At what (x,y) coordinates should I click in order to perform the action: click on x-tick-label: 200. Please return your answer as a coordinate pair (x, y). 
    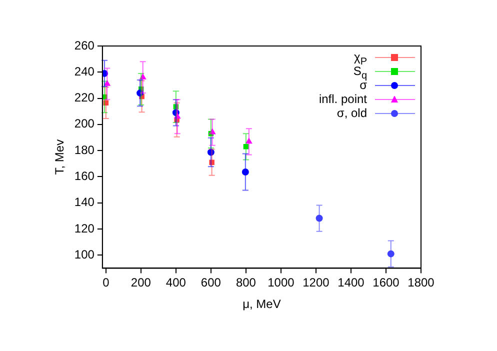
    Looking at the image, I should click on (141, 283).